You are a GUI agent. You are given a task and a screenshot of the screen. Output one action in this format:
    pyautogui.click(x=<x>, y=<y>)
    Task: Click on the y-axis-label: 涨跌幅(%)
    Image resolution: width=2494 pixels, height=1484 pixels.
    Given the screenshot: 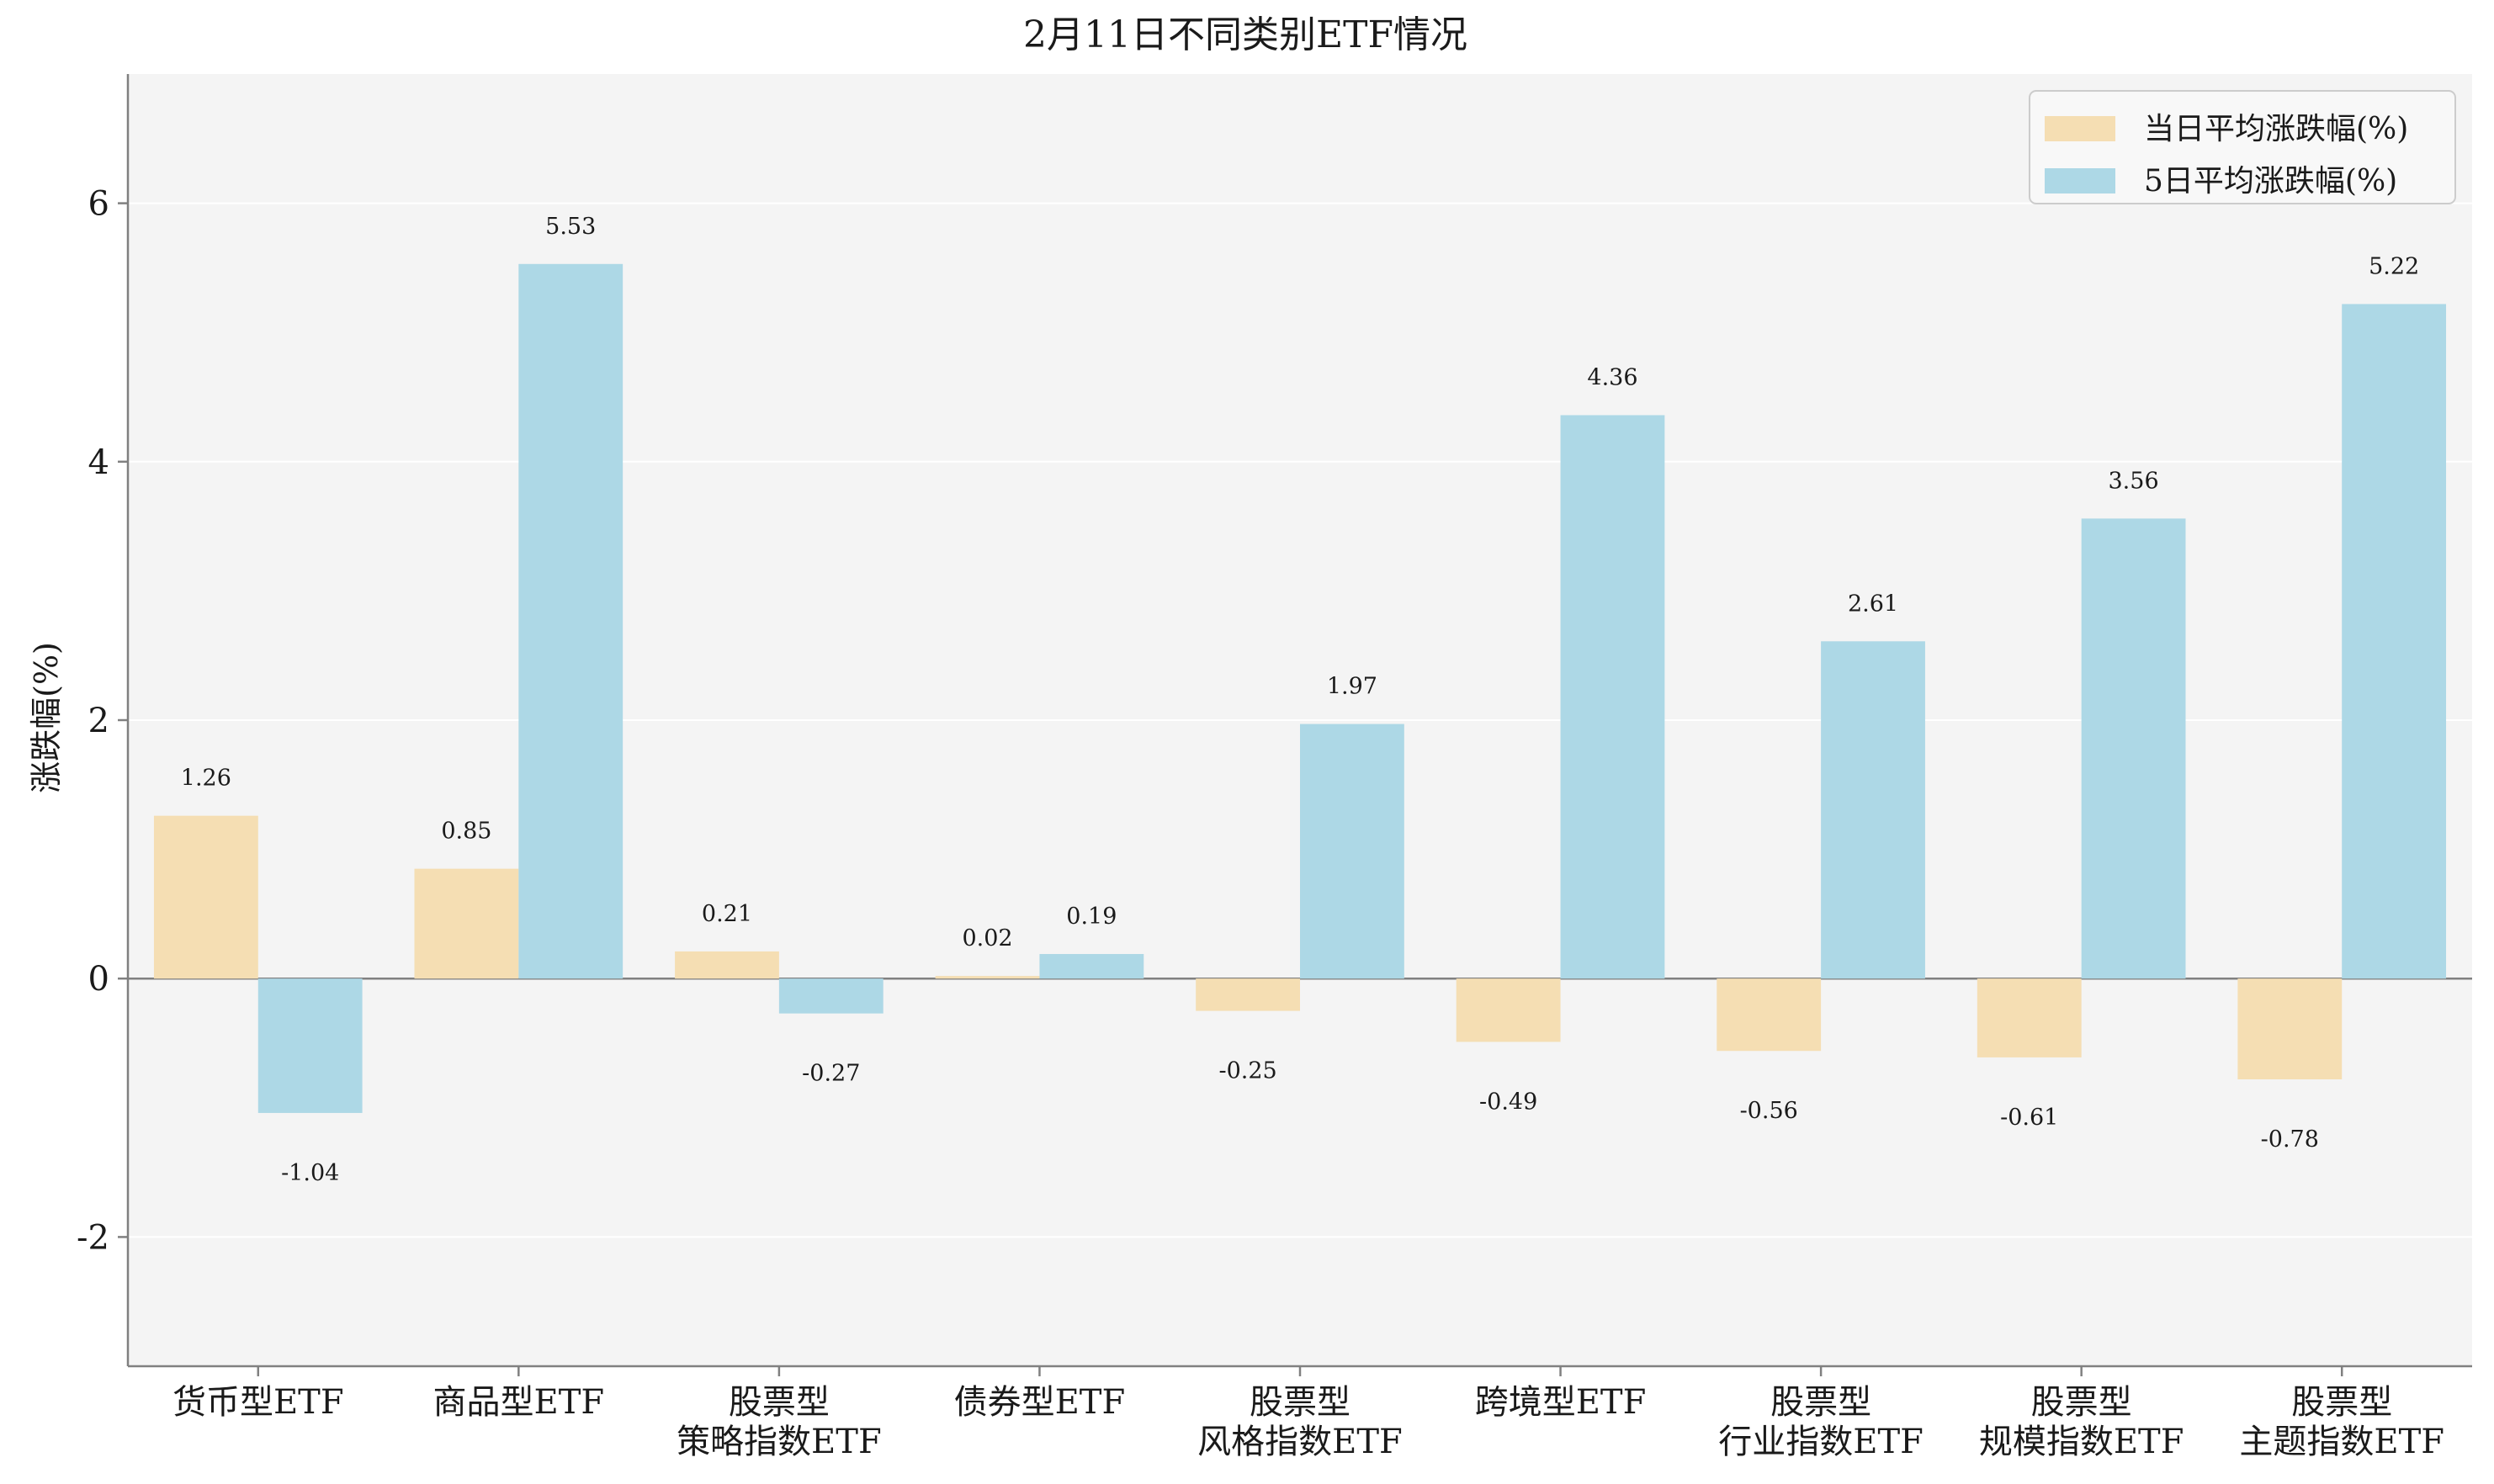 What is the action you would take?
    pyautogui.click(x=47, y=717)
    